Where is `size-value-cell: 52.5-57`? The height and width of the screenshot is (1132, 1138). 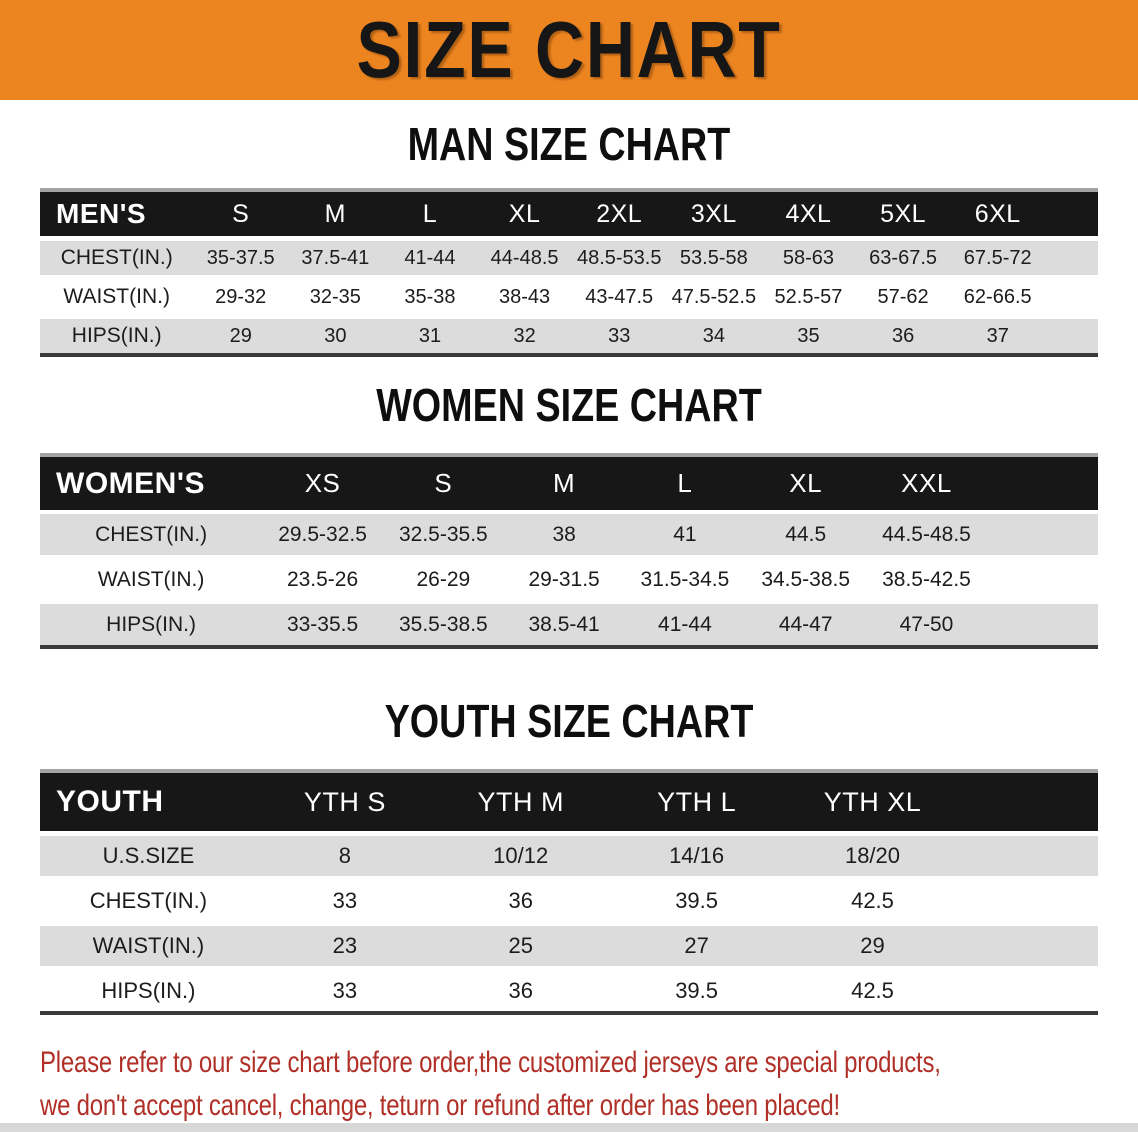
size-value-cell: 52.5-57 is located at coordinates (808, 294).